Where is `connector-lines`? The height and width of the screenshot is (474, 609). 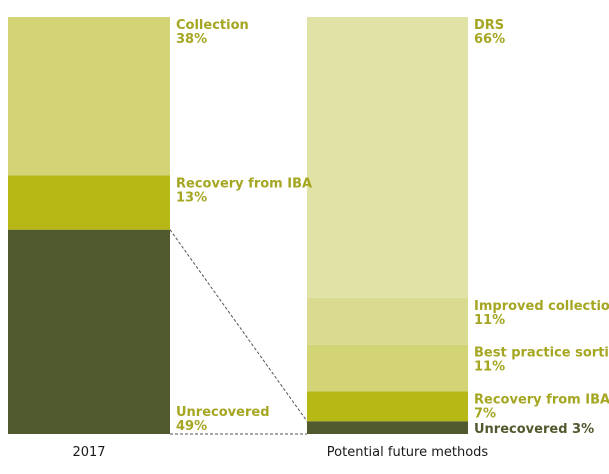
connector-lines is located at coordinates (238, 332).